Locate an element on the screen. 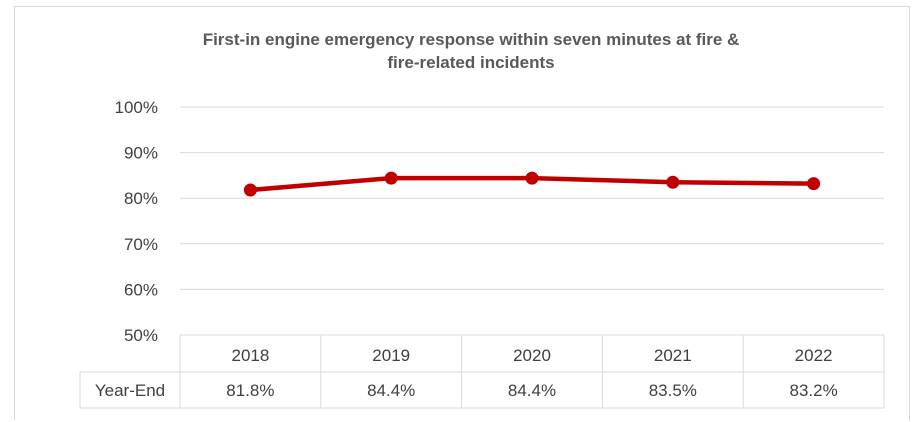 The width and height of the screenshot is (921, 422). x-tick-label: 2019 is located at coordinates (391, 355).